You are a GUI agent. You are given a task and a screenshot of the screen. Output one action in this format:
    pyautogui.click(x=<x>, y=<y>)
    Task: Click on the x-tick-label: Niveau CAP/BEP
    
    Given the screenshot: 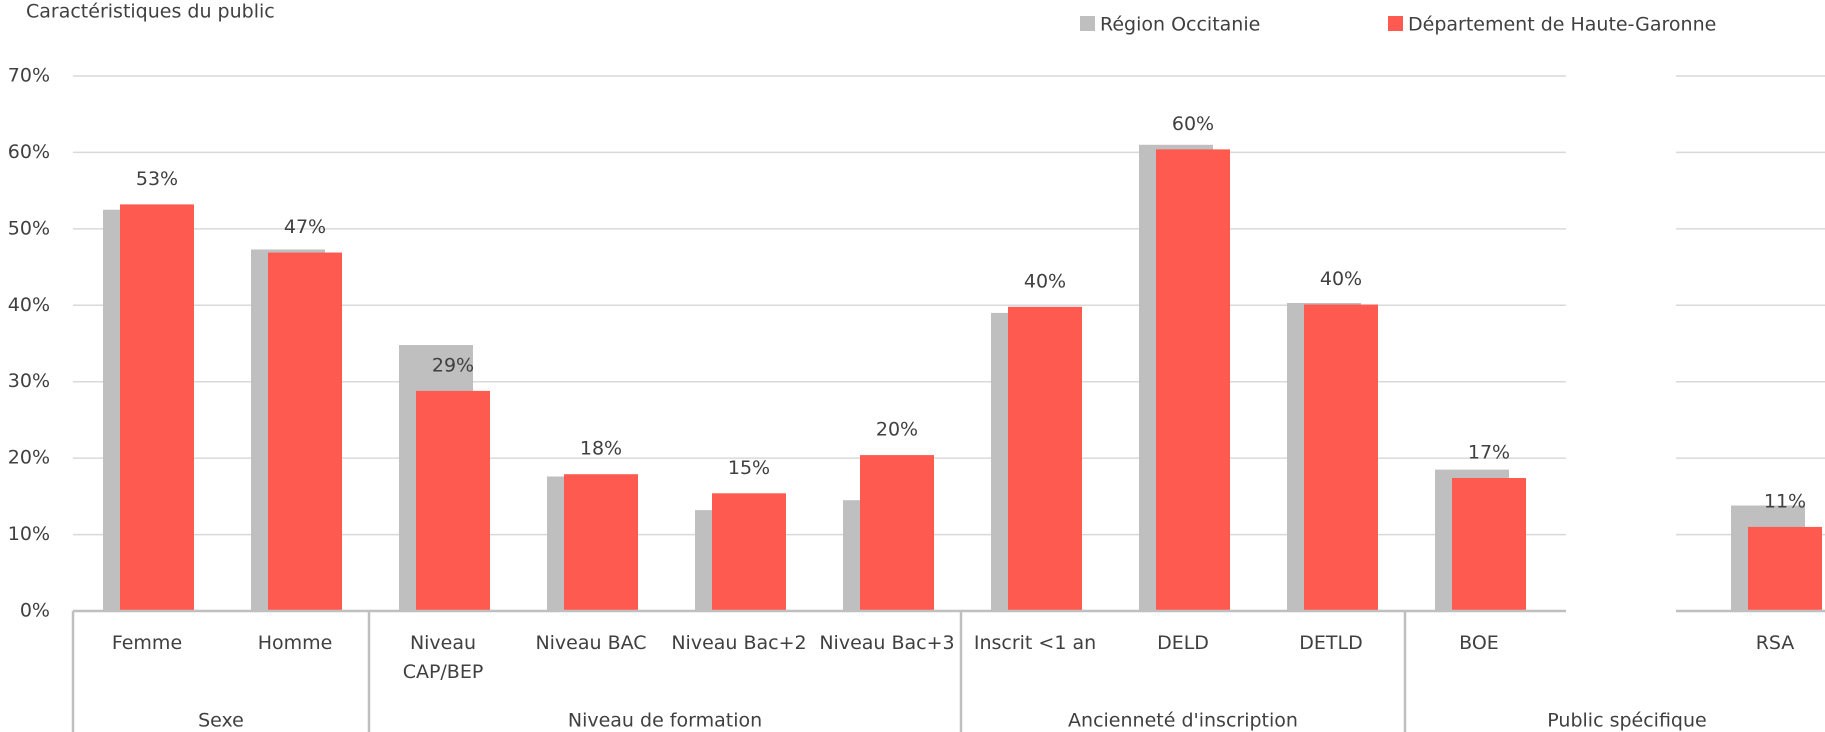 What is the action you would take?
    pyautogui.click(x=443, y=657)
    